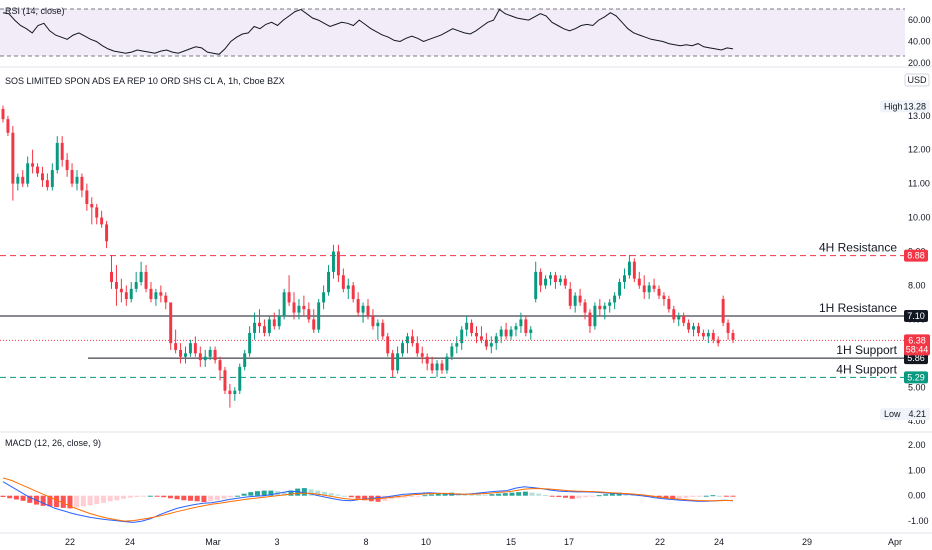 The height and width of the screenshot is (550, 932). I want to click on high-tag, so click(905, 106).